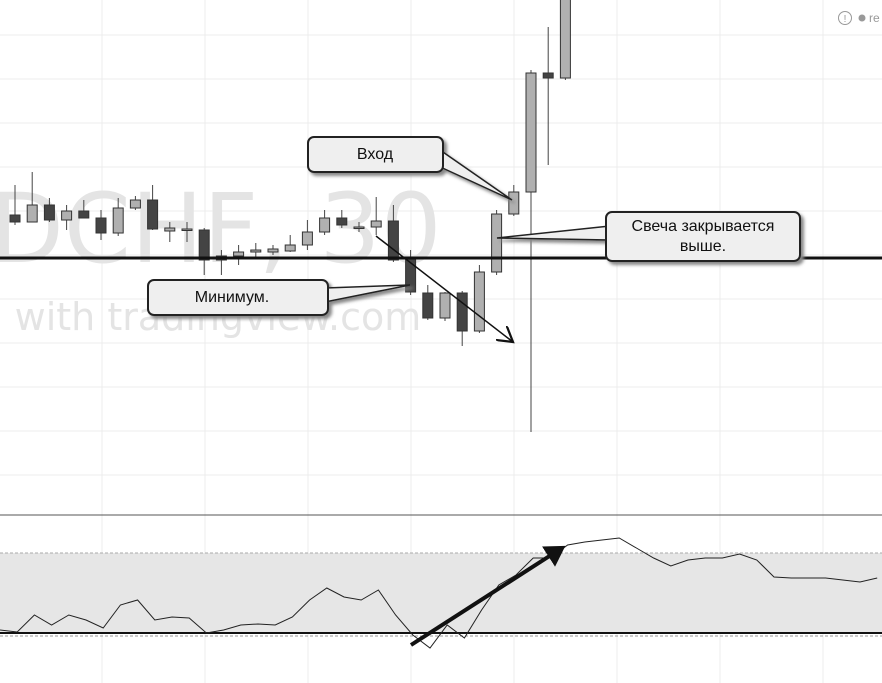 The image size is (882, 683). What do you see at coordinates (375, 154) in the screenshot?
I see `annotation: Вход` at bounding box center [375, 154].